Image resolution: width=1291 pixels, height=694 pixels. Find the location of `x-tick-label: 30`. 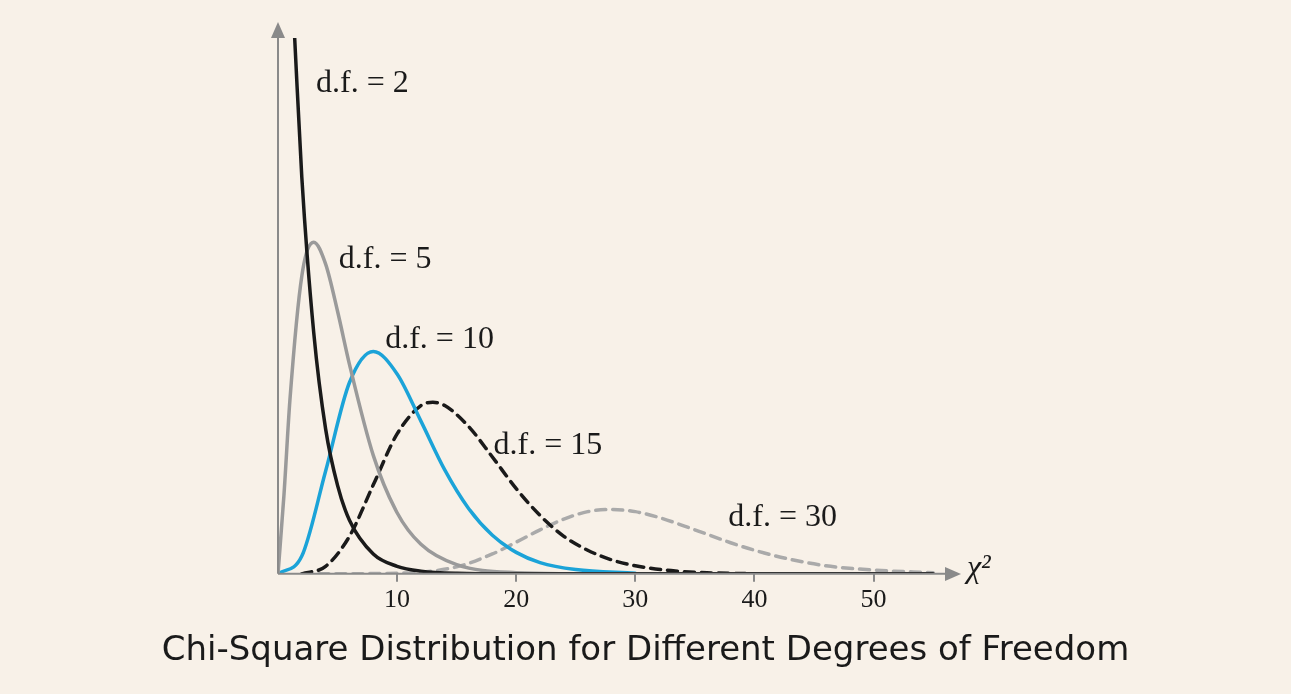

x-tick-label: 30 is located at coordinates (635, 599).